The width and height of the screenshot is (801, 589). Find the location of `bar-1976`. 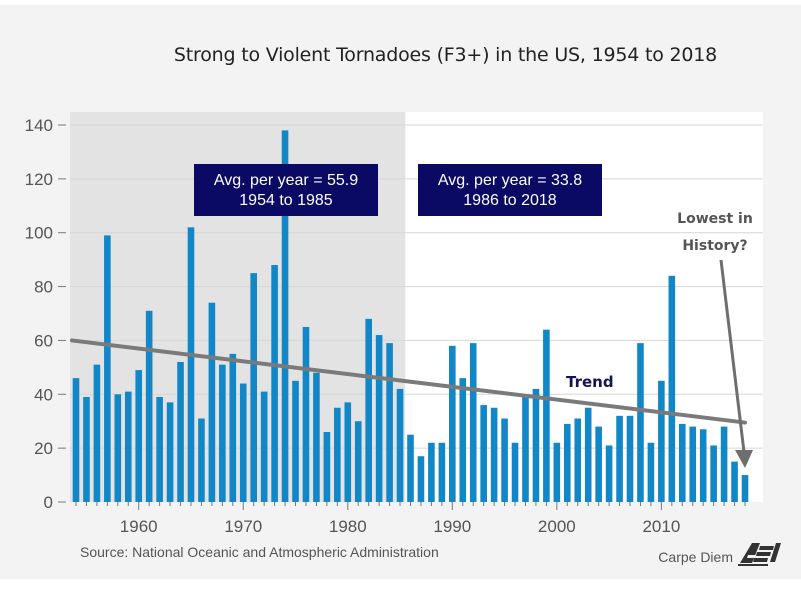

bar-1976 is located at coordinates (306, 414).